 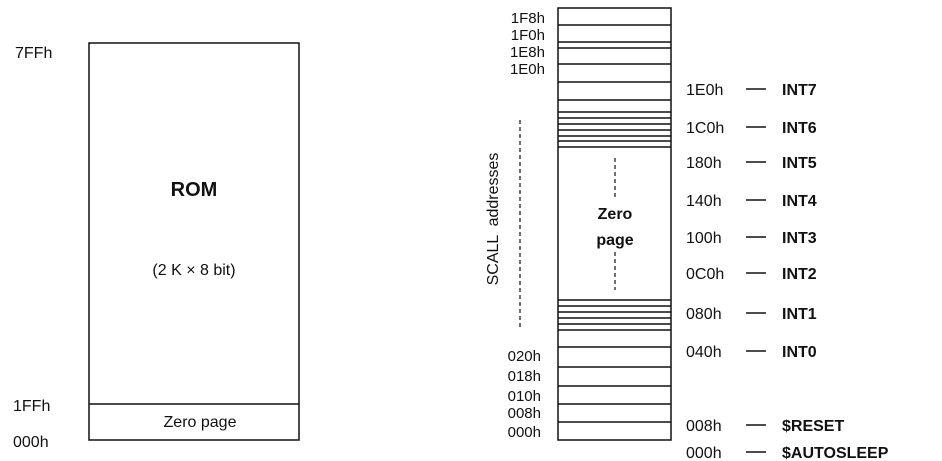 I want to click on bottom-address-020h: 020h, so click(x=524, y=356).